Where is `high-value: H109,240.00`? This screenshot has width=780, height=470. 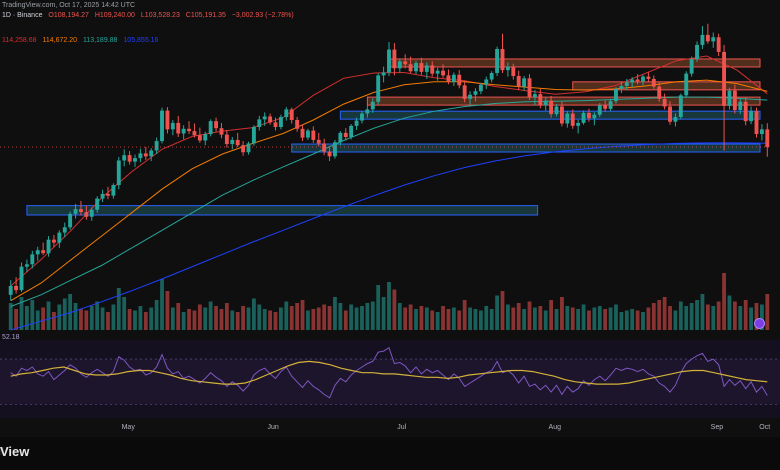
high-value: H109,240.00 is located at coordinates (114, 15).